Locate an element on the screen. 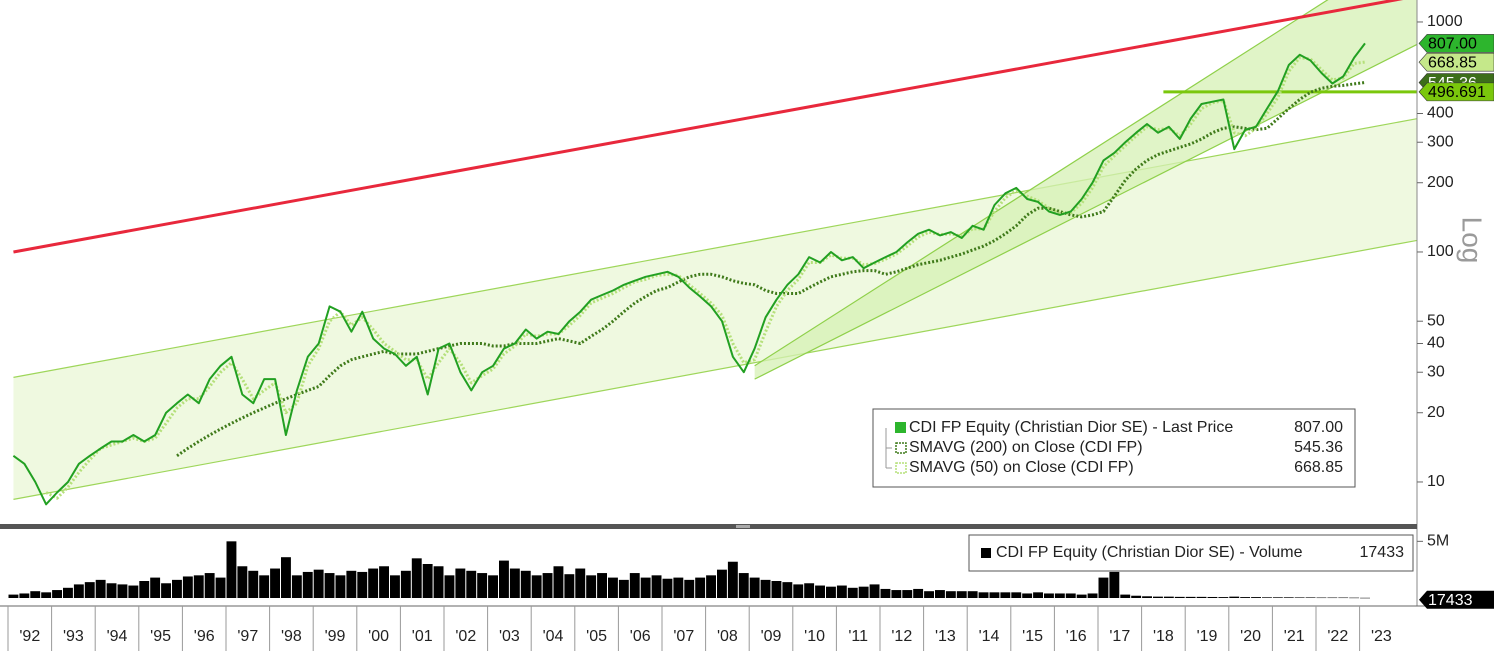  y-tick-label: 1000 is located at coordinates (1445, 21).